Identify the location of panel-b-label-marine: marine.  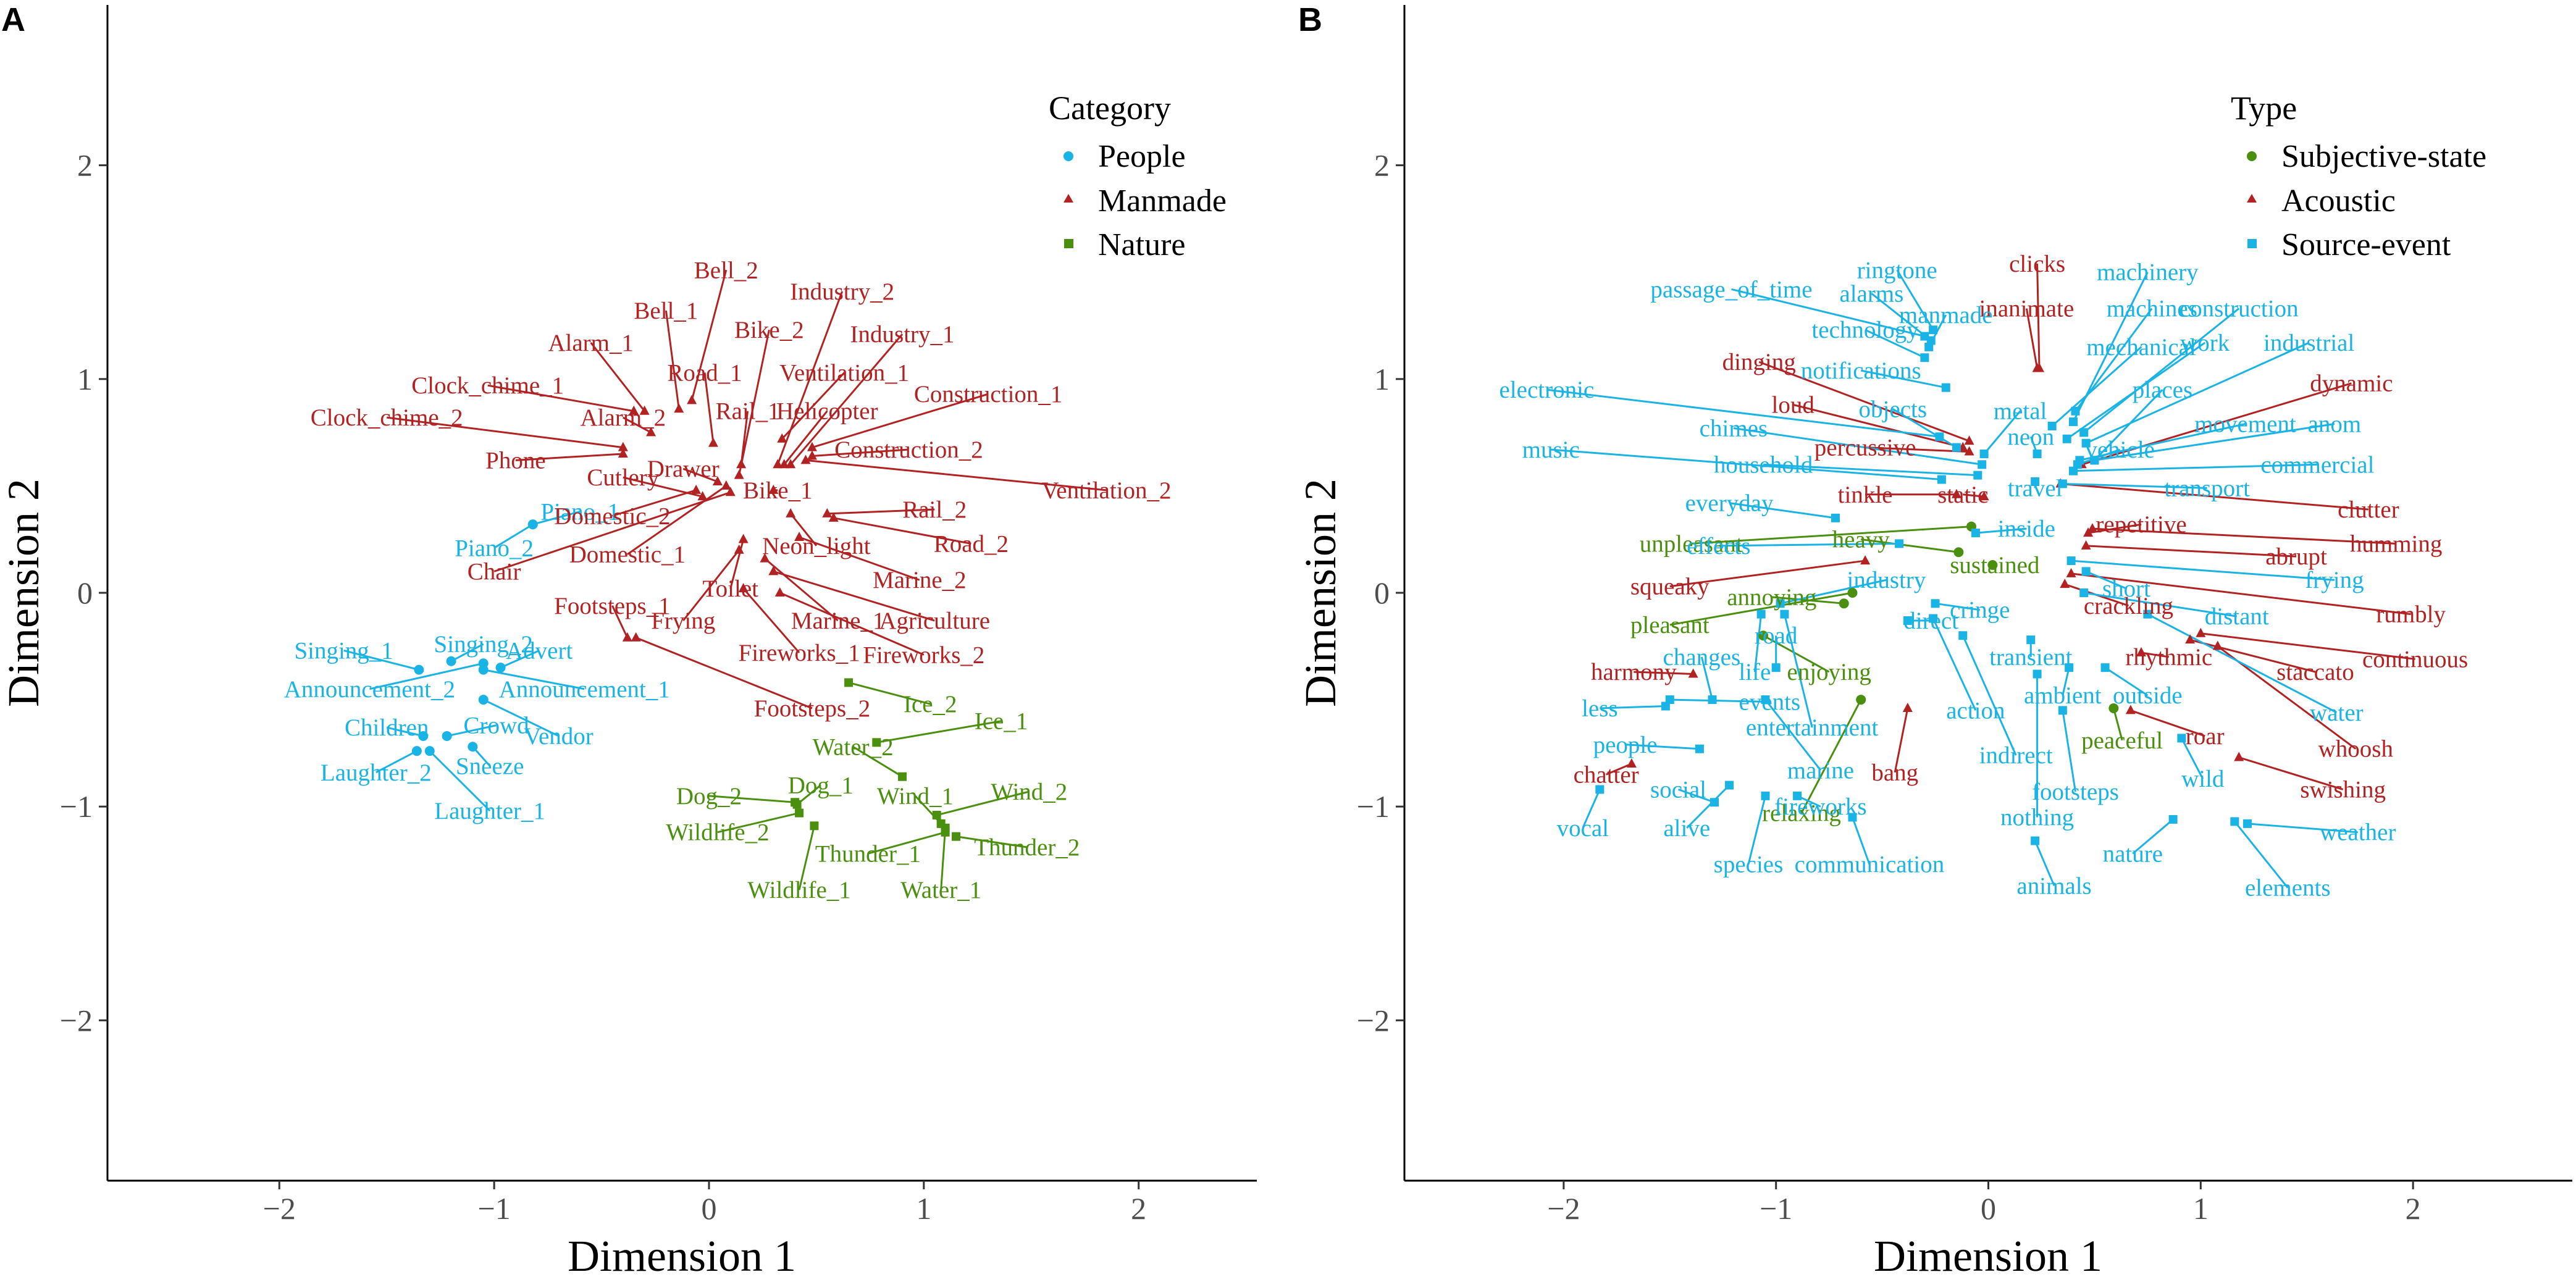
(1820, 770).